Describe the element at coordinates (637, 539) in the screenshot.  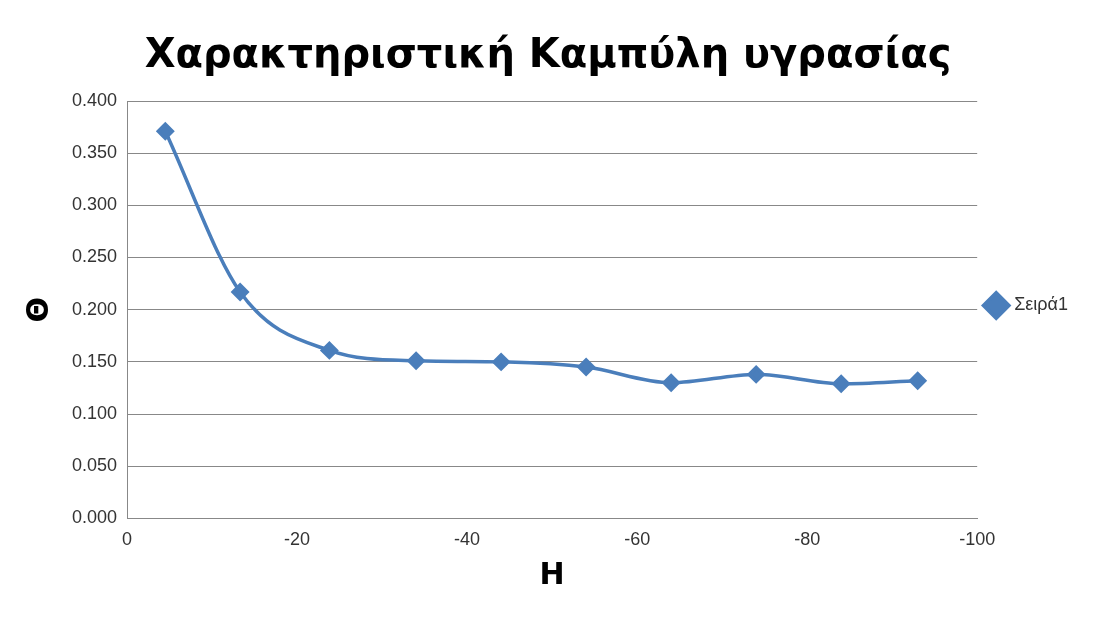
I see `x-tick-label: -60` at that location.